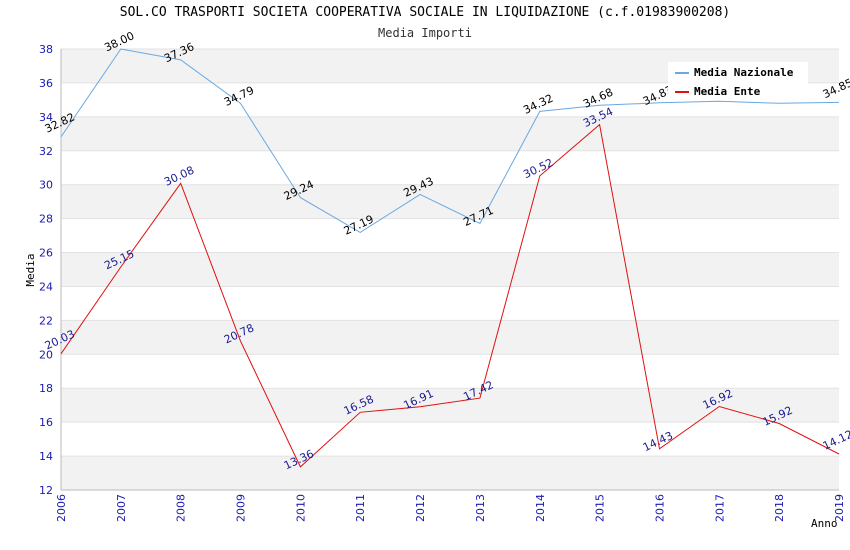  I want to click on y-tick-label: 22, so click(46, 320).